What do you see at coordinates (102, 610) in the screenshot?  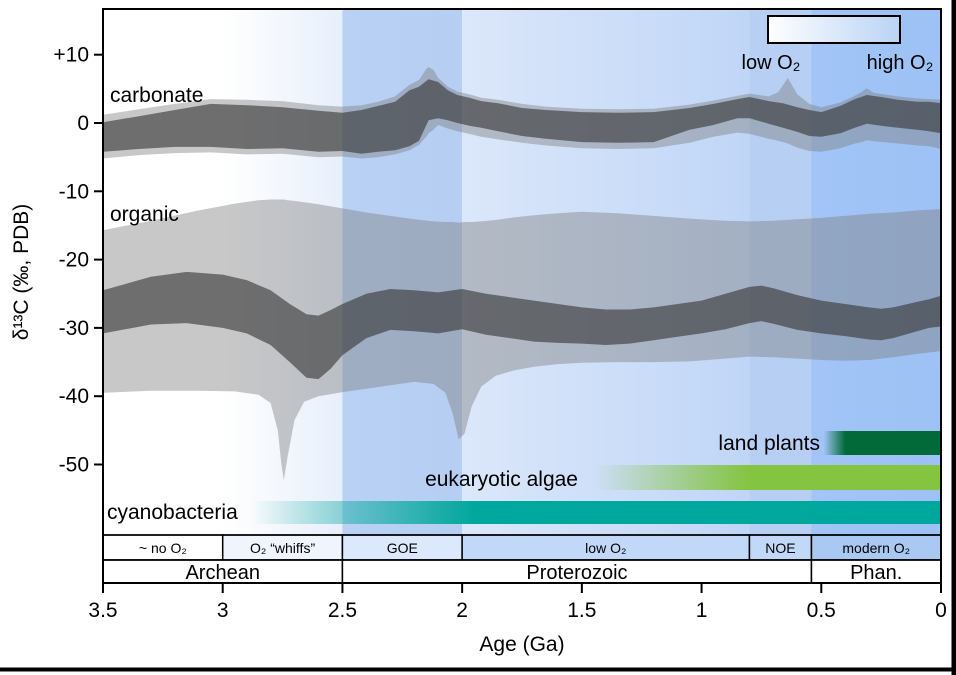 I see `x-tick-label-0: 3.5` at bounding box center [102, 610].